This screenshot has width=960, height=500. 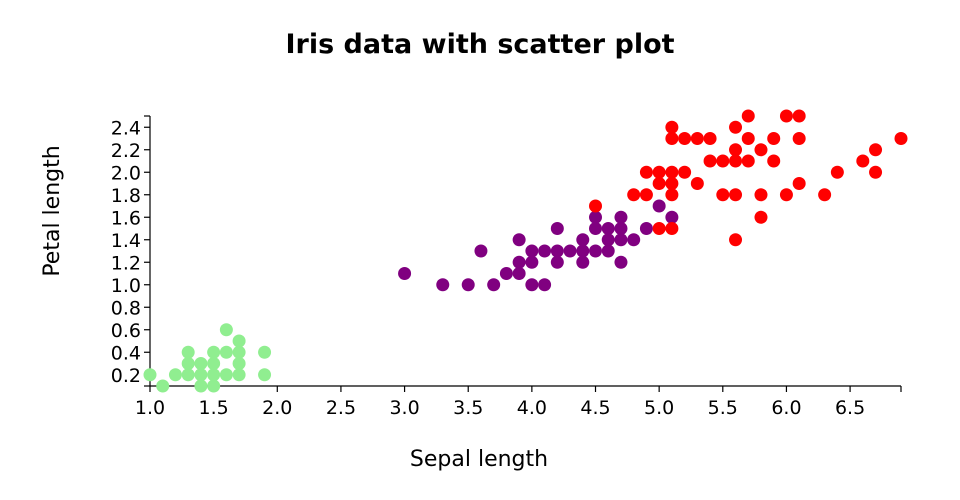 I want to click on chart-title: Iris data with scatter plot, so click(x=479, y=44).